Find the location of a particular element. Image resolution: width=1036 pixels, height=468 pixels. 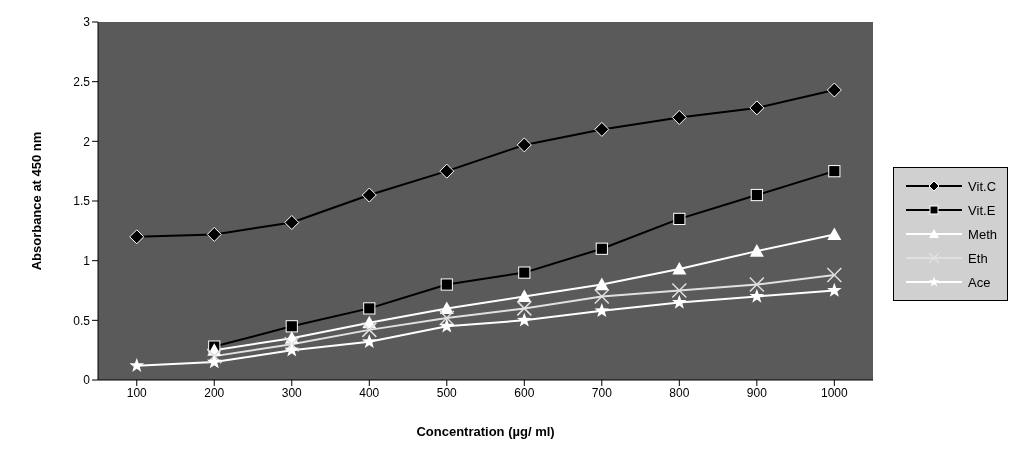

x-tick-label: 1000 is located at coordinates (834, 392).